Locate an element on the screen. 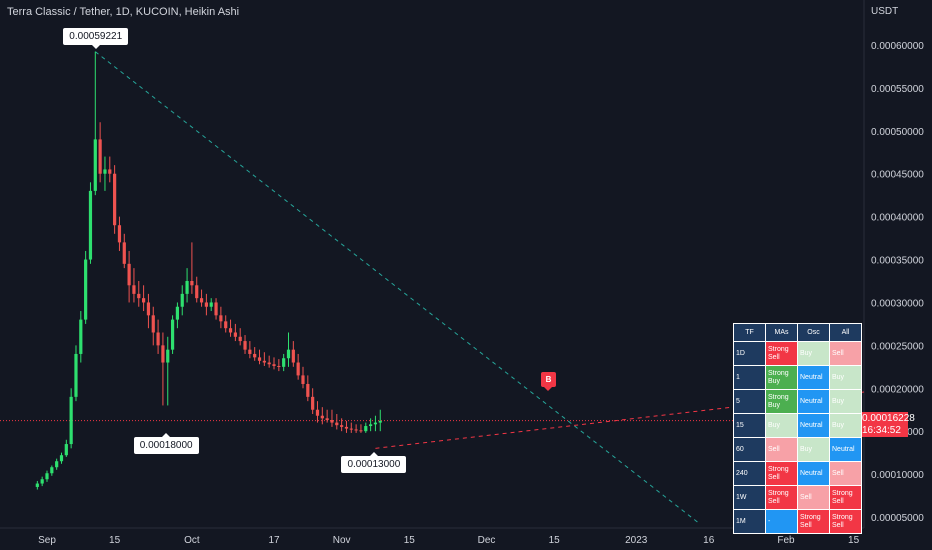  x-tick-label: Dec is located at coordinates (487, 540).